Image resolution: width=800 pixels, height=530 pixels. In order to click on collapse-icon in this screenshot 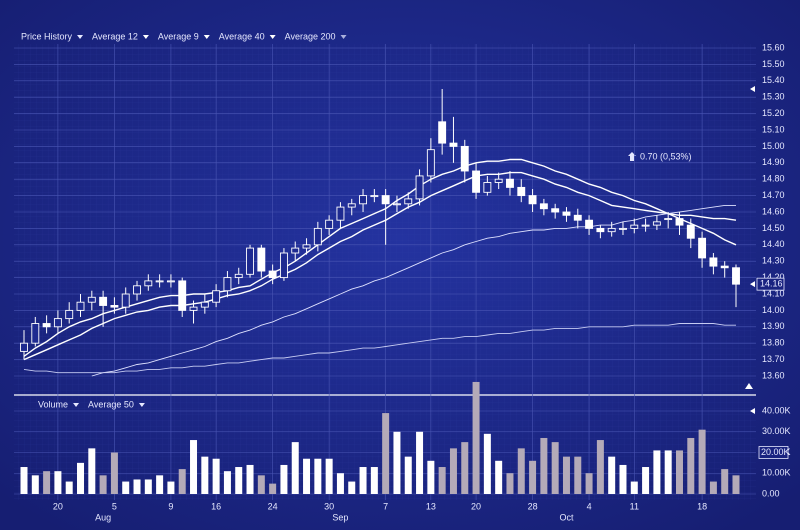, I will do `click(749, 386)`.